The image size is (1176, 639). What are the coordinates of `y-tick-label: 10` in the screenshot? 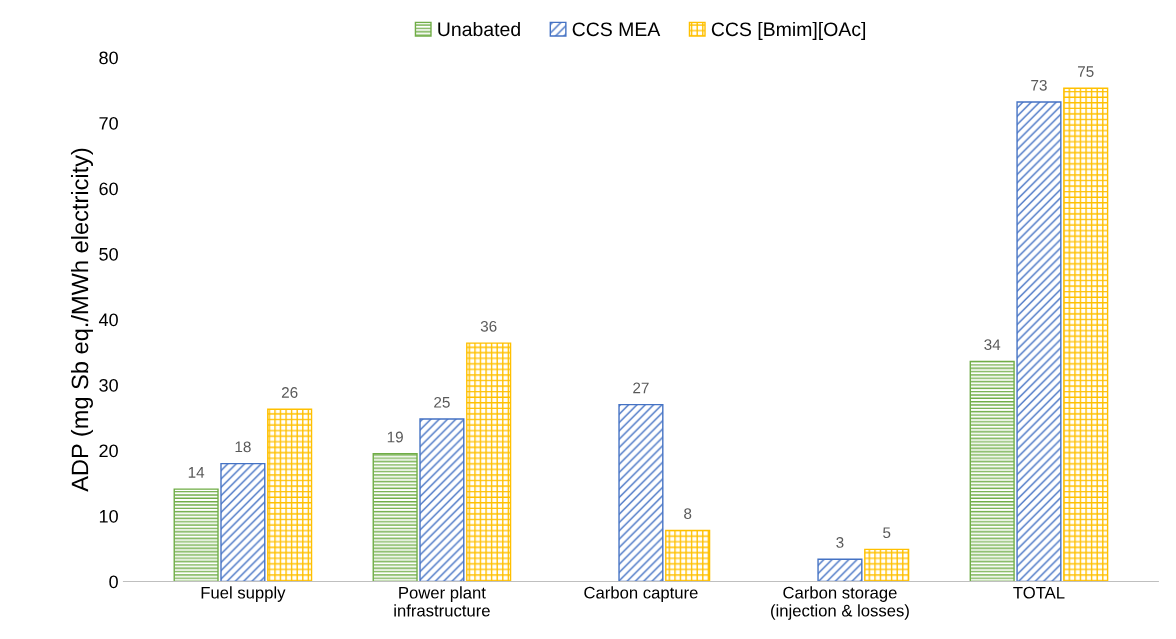 It's located at (108, 516).